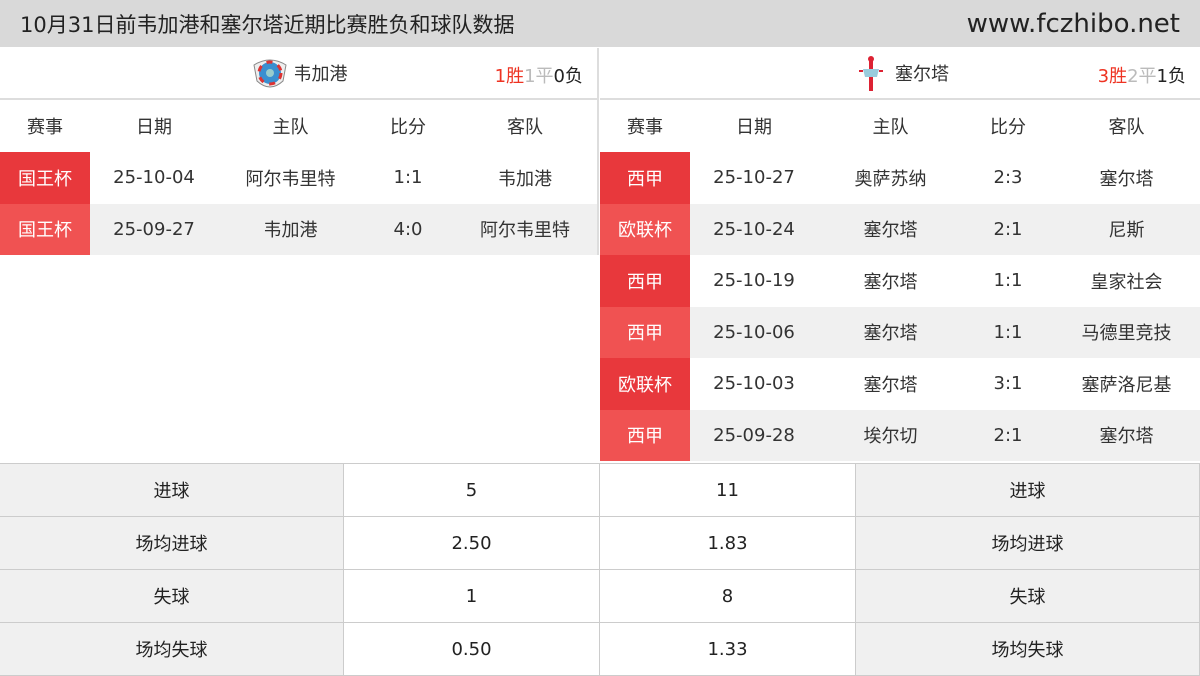  What do you see at coordinates (154, 178) in the screenshot?
I see `match-date: 25-10-04` at bounding box center [154, 178].